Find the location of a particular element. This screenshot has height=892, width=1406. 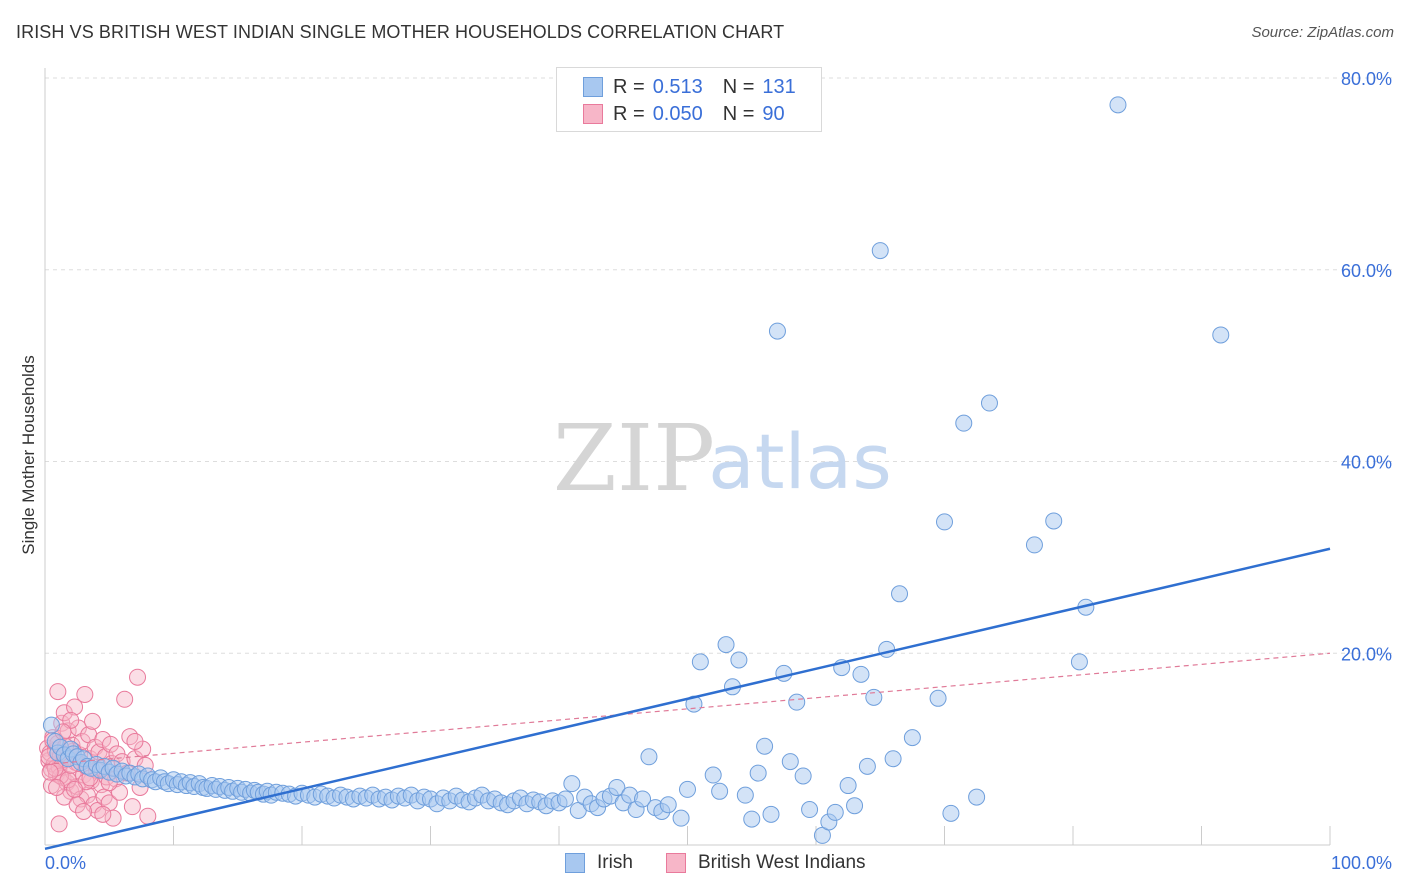

watermark: ZIP atlas is located at coordinates (722, 458).